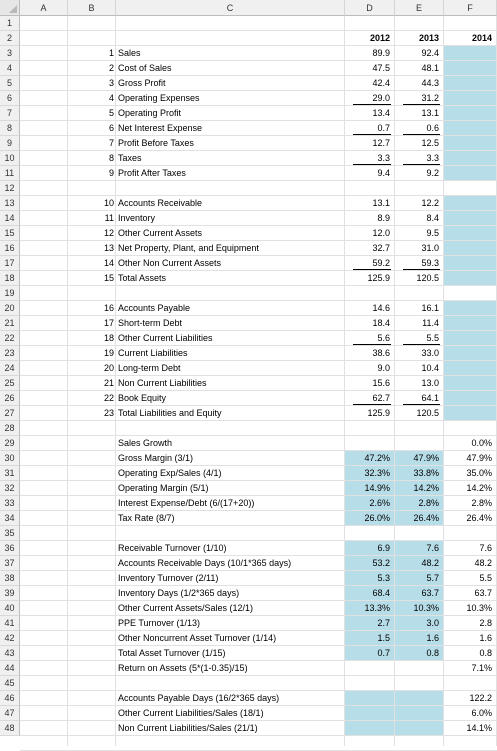 This screenshot has width=497, height=751. What do you see at coordinates (188, 248) in the screenshot?
I see `row-label: Net Property, Plant, and Equipment` at bounding box center [188, 248].